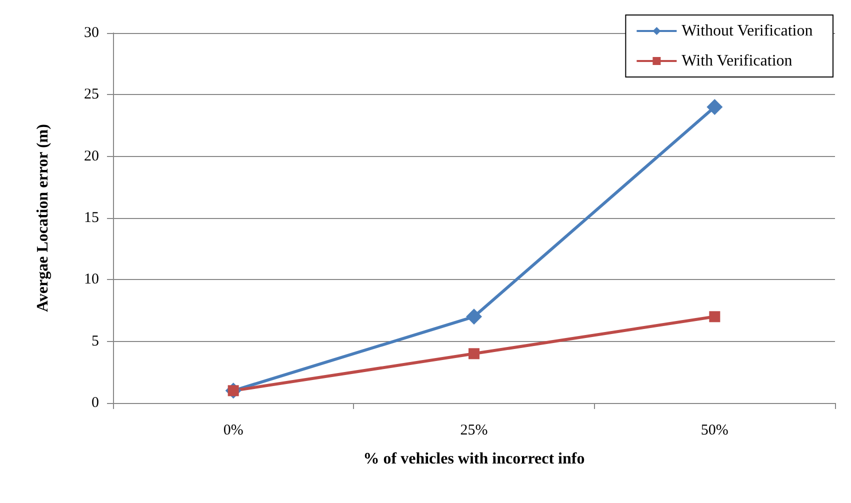  What do you see at coordinates (91, 218) in the screenshot?
I see `y-tick-label: 15` at bounding box center [91, 218].